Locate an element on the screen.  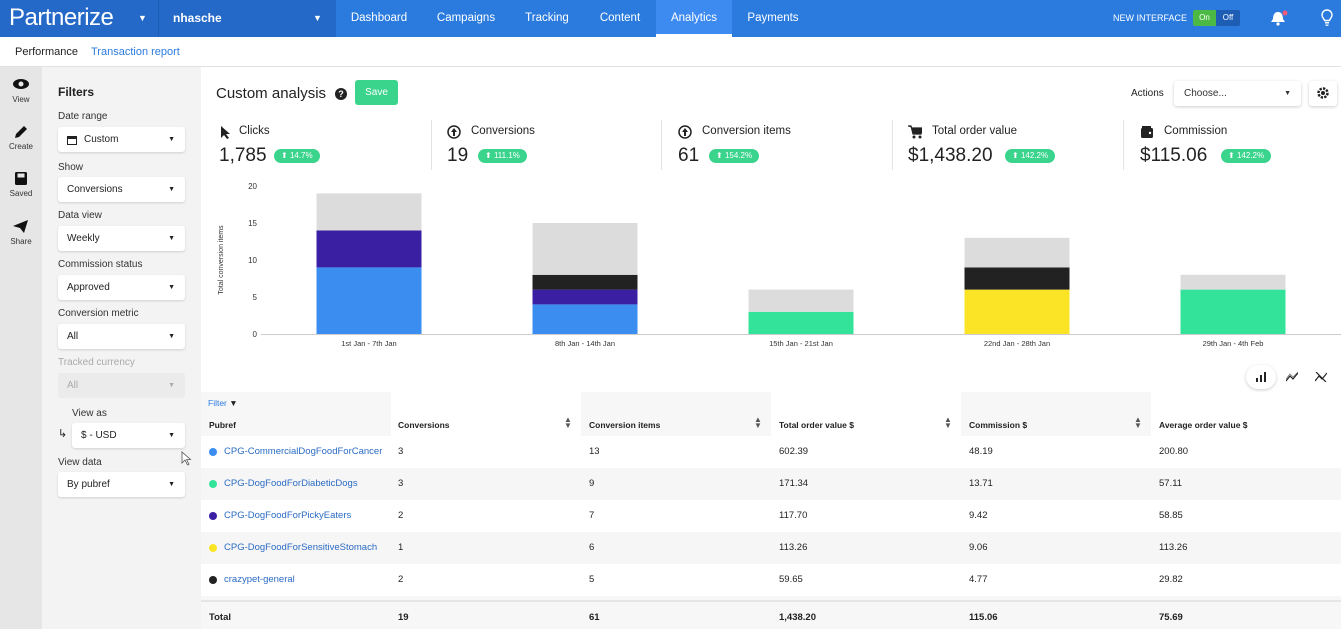
user-switcher: nhasche ▼ is located at coordinates (247, 18).